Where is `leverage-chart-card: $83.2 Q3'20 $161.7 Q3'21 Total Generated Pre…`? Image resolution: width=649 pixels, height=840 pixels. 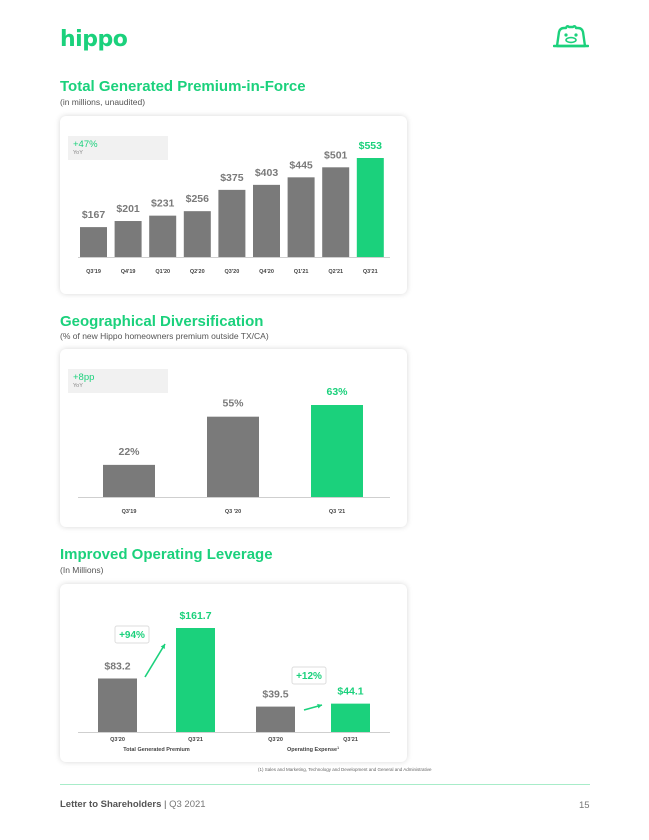 leverage-chart-card: $83.2 Q3'20 $161.7 Q3'21 Total Generated Pre… is located at coordinates (233, 673).